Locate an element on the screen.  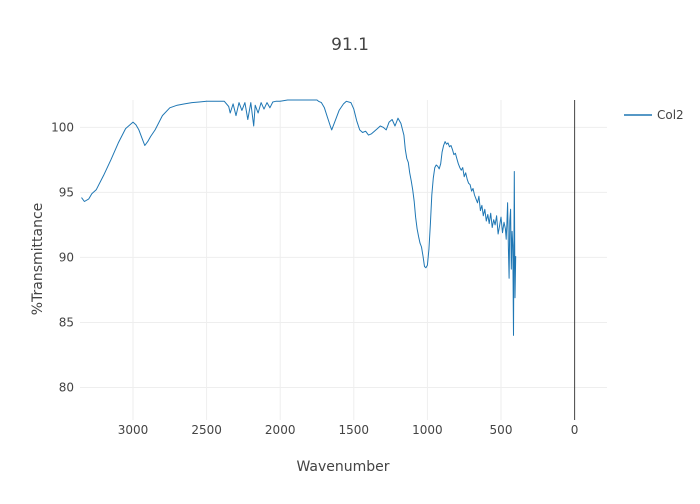
chart-title: 91.1 is located at coordinates (350, 45).